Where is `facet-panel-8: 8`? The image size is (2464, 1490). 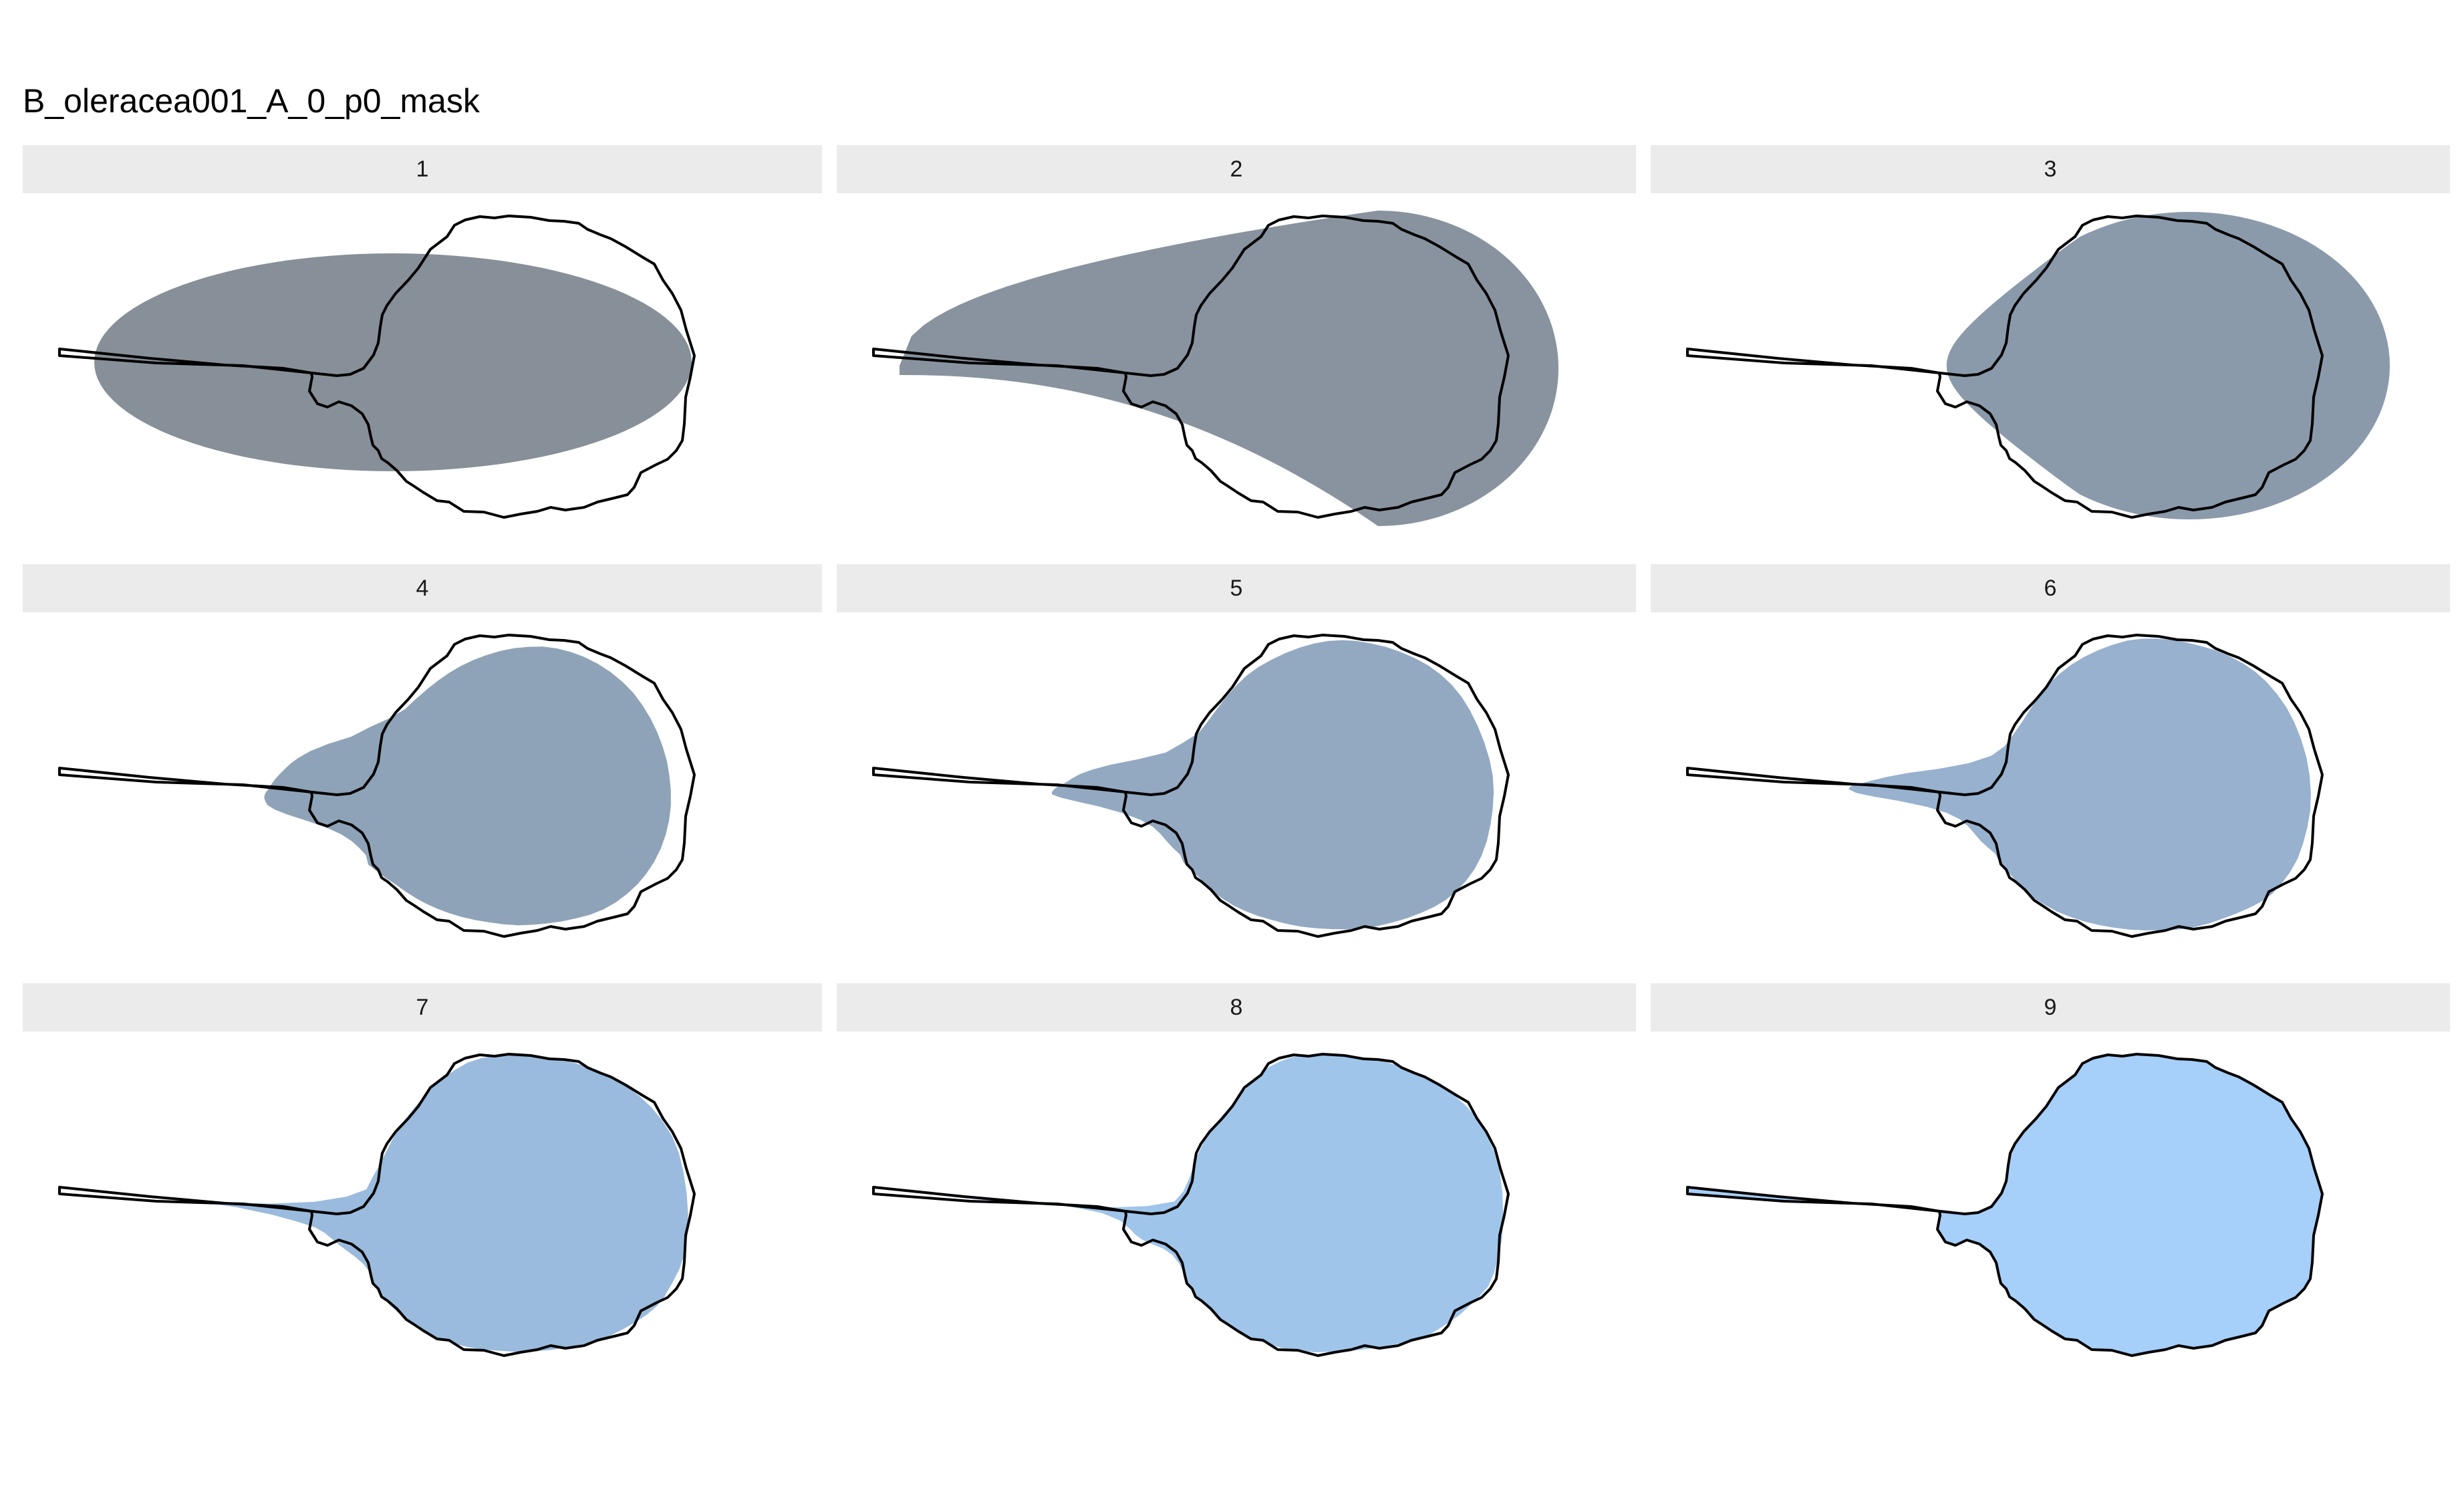
facet-panel-8: 8 is located at coordinates (1236, 1184).